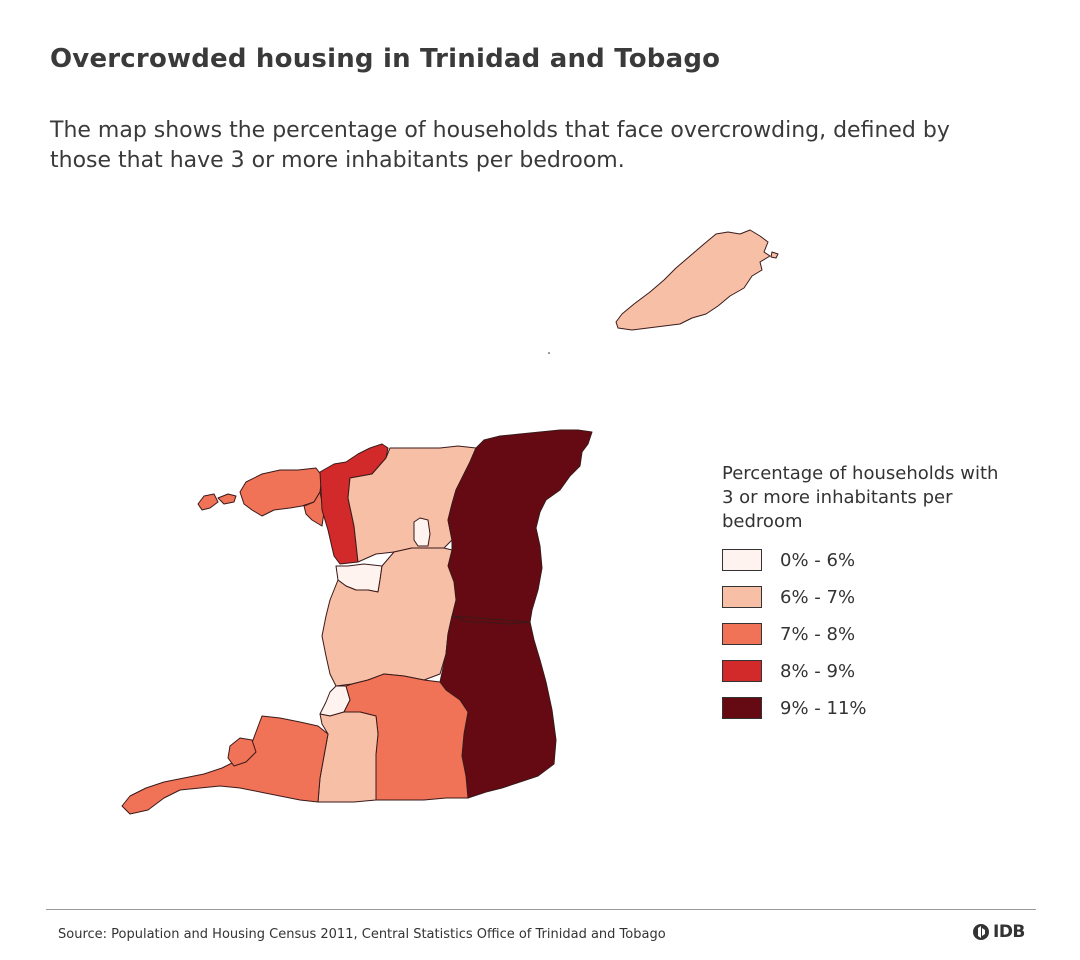 Image resolution: width=1080 pixels, height=960 pixels. What do you see at coordinates (818, 671) in the screenshot?
I see `legend-label: 8% - 9%` at bounding box center [818, 671].